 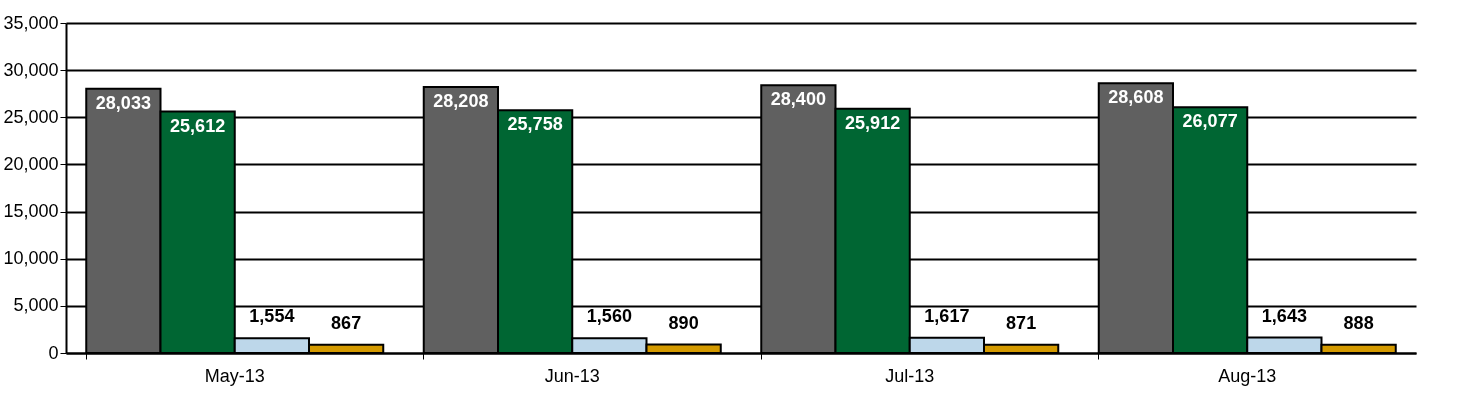 What do you see at coordinates (1136, 97) in the screenshot?
I see `data-label: 28,608` at bounding box center [1136, 97].